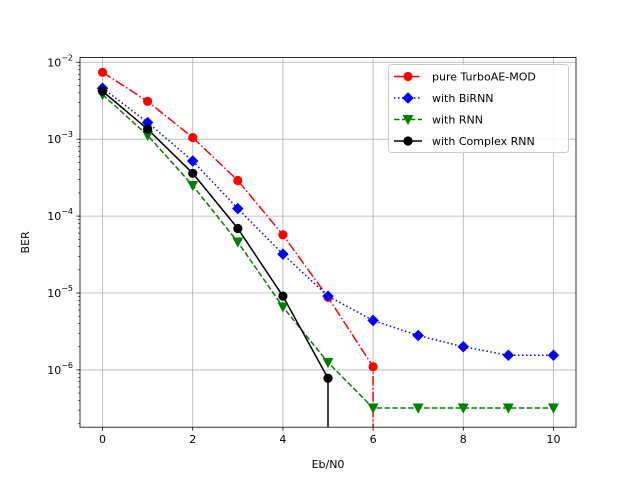  I want to click on x-tick-label: 4, so click(282, 439).